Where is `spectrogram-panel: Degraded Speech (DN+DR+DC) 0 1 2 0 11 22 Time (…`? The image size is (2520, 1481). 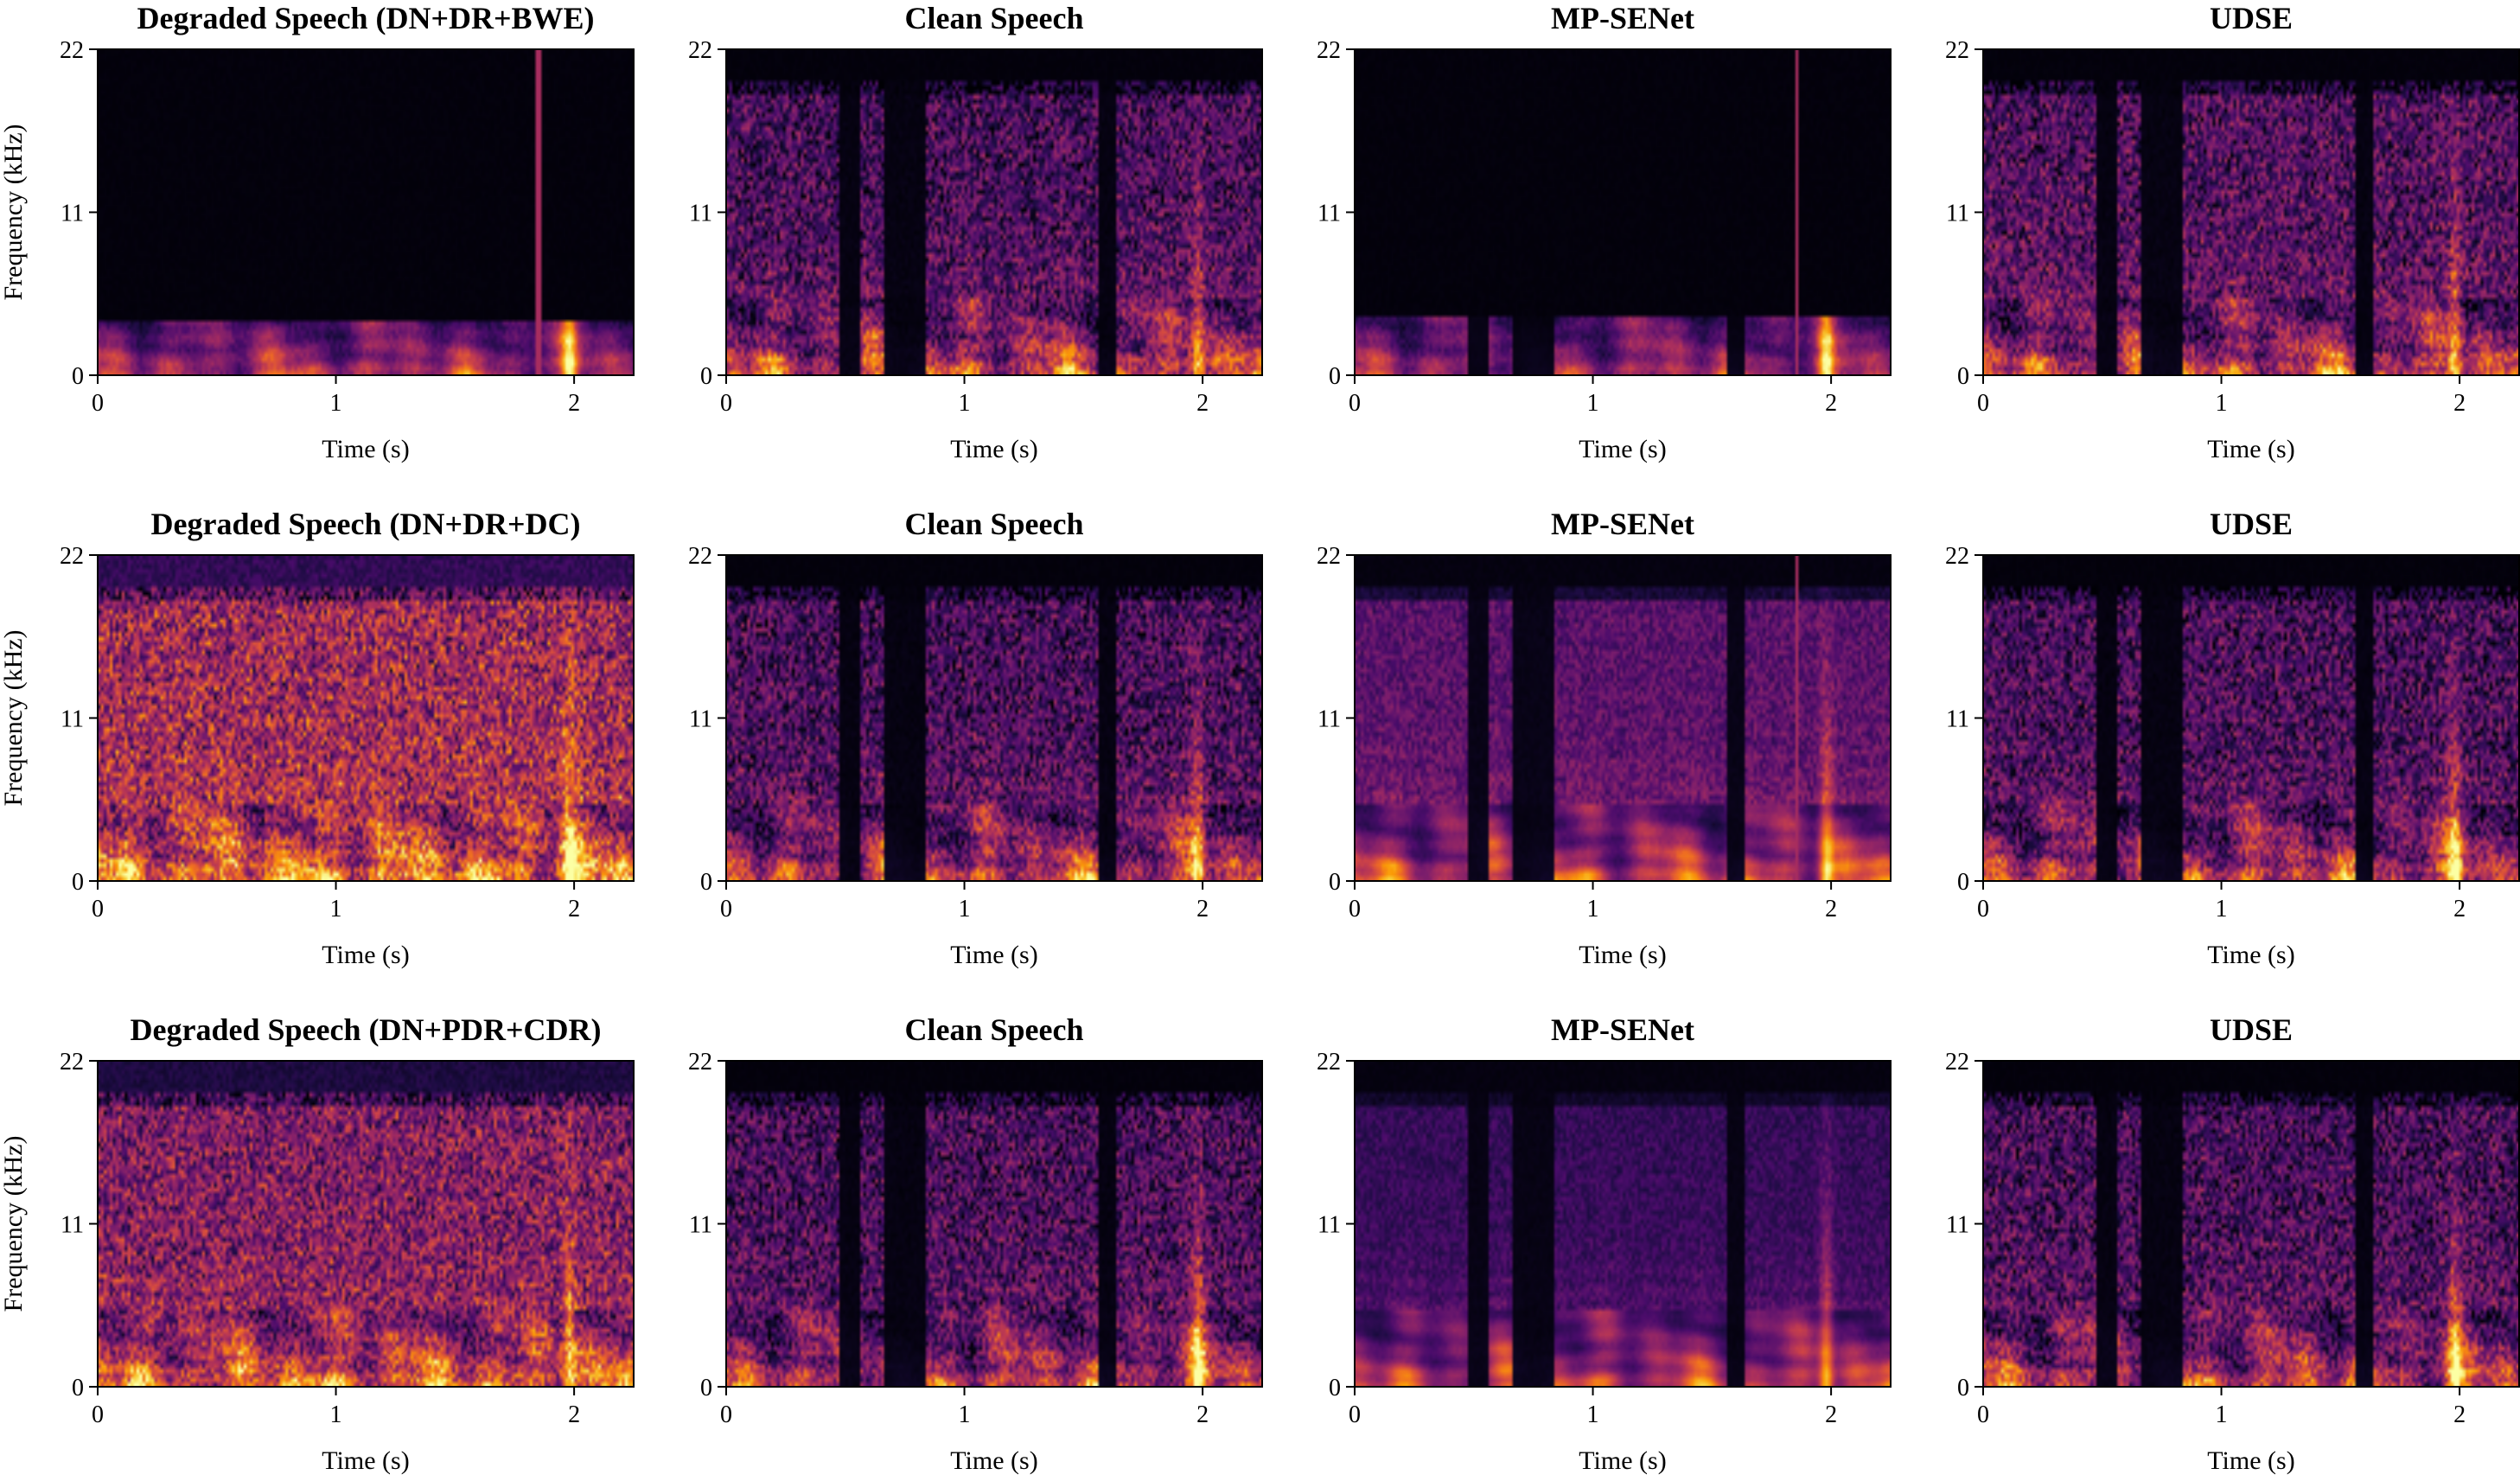
spectrogram-panel: Degraded Speech (DN+DR+DC) 0 1 2 0 11 22 Time (… is located at coordinates (317, 738).